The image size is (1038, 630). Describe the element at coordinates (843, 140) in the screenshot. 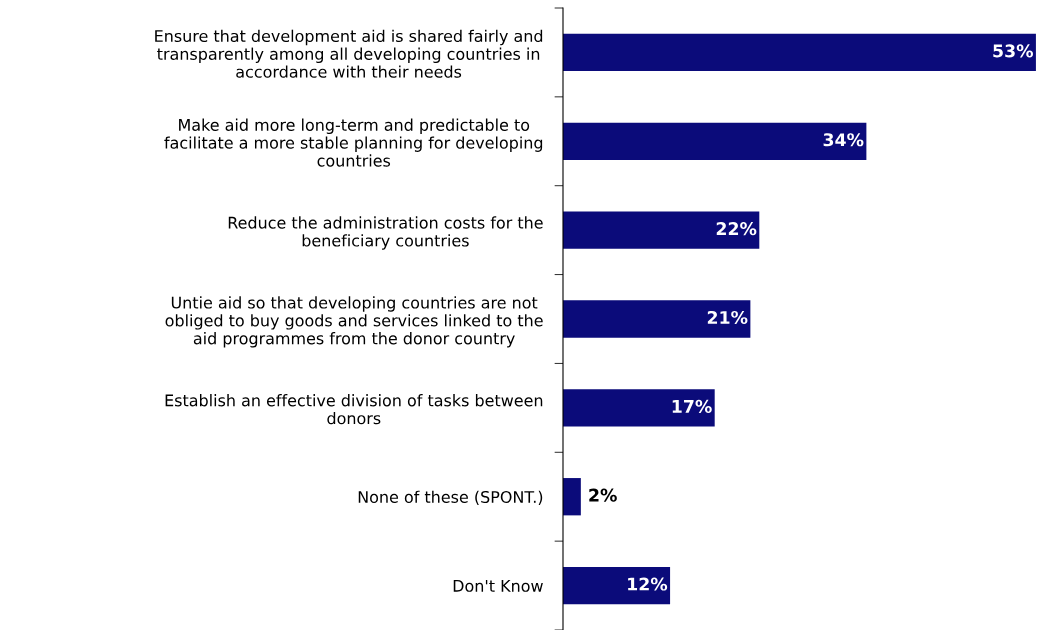

I see `data-label: 34%` at that location.